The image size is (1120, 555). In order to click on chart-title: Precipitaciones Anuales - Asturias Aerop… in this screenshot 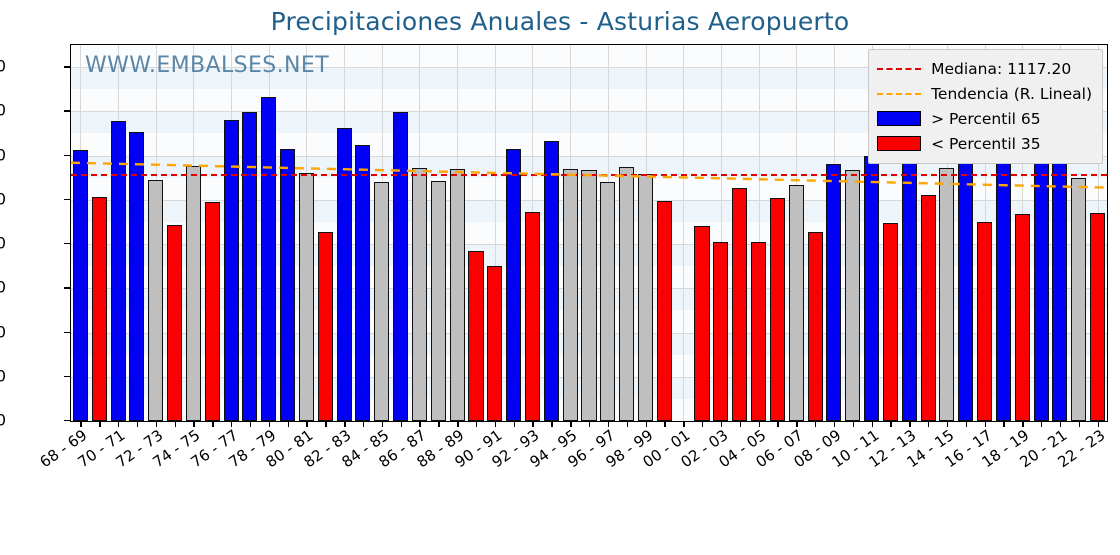, I will do `click(560, 21)`.